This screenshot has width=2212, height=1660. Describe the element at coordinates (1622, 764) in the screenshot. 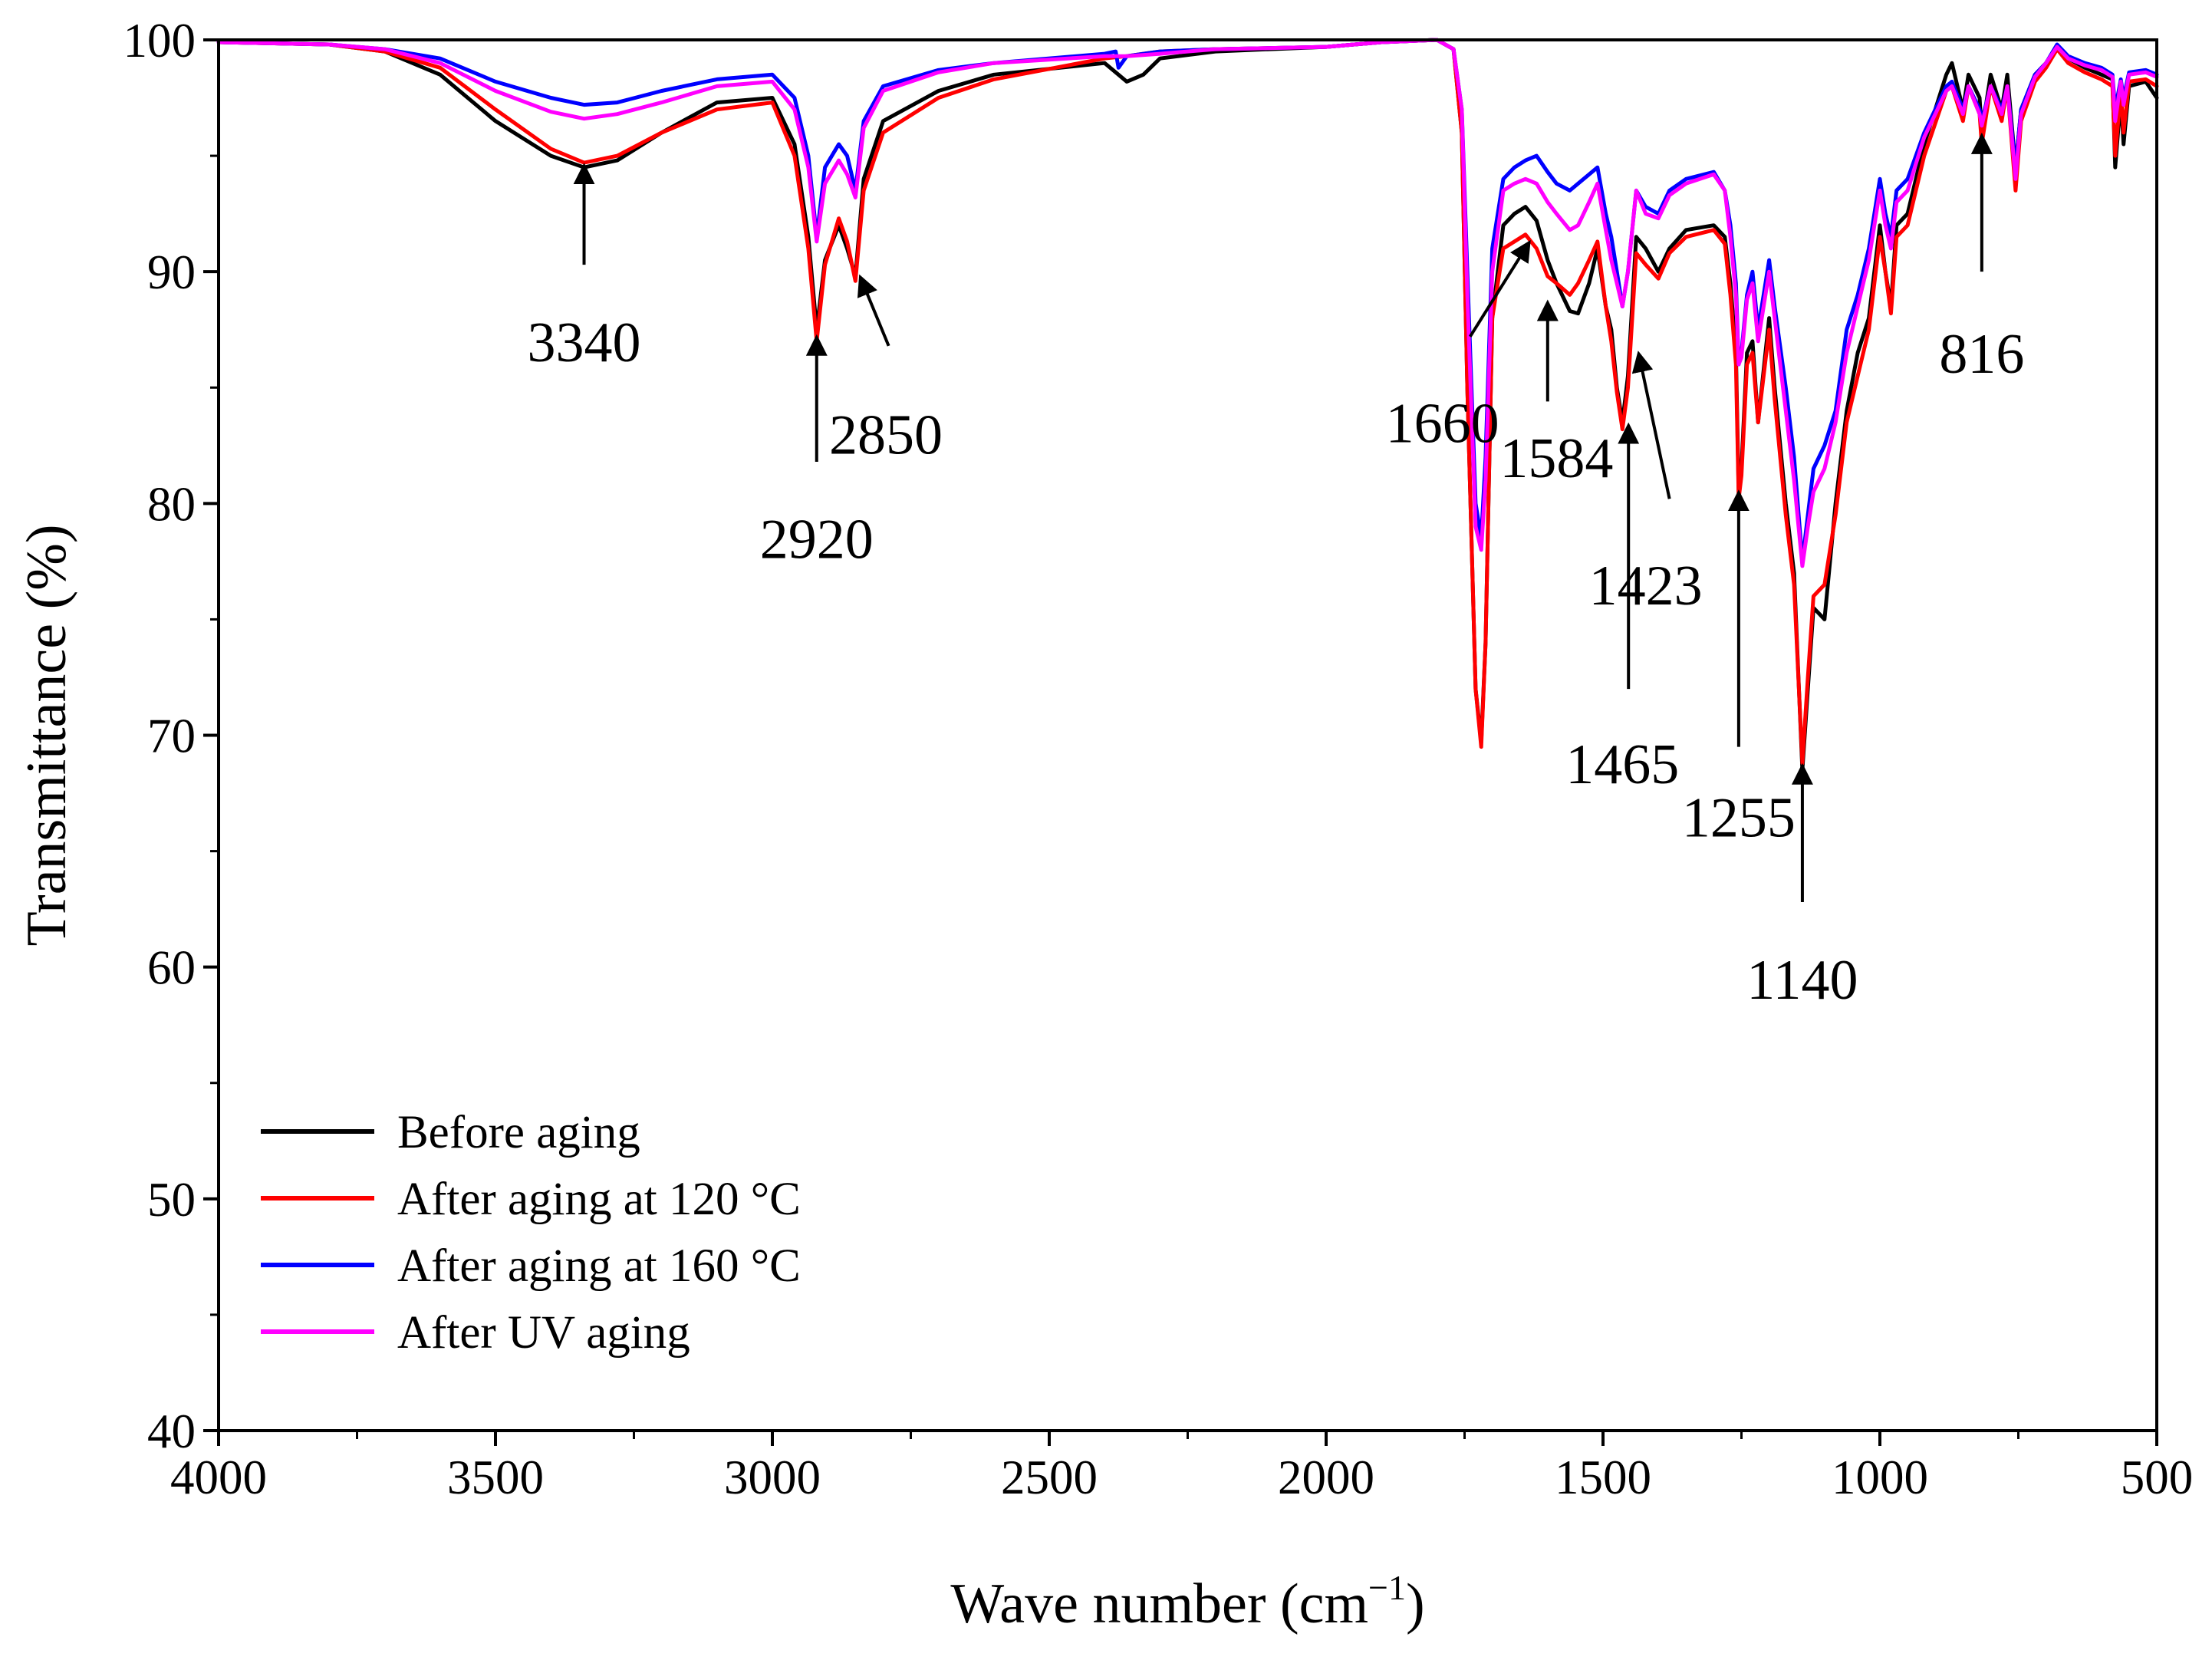

I see `peak-label-1465: 1465` at that location.